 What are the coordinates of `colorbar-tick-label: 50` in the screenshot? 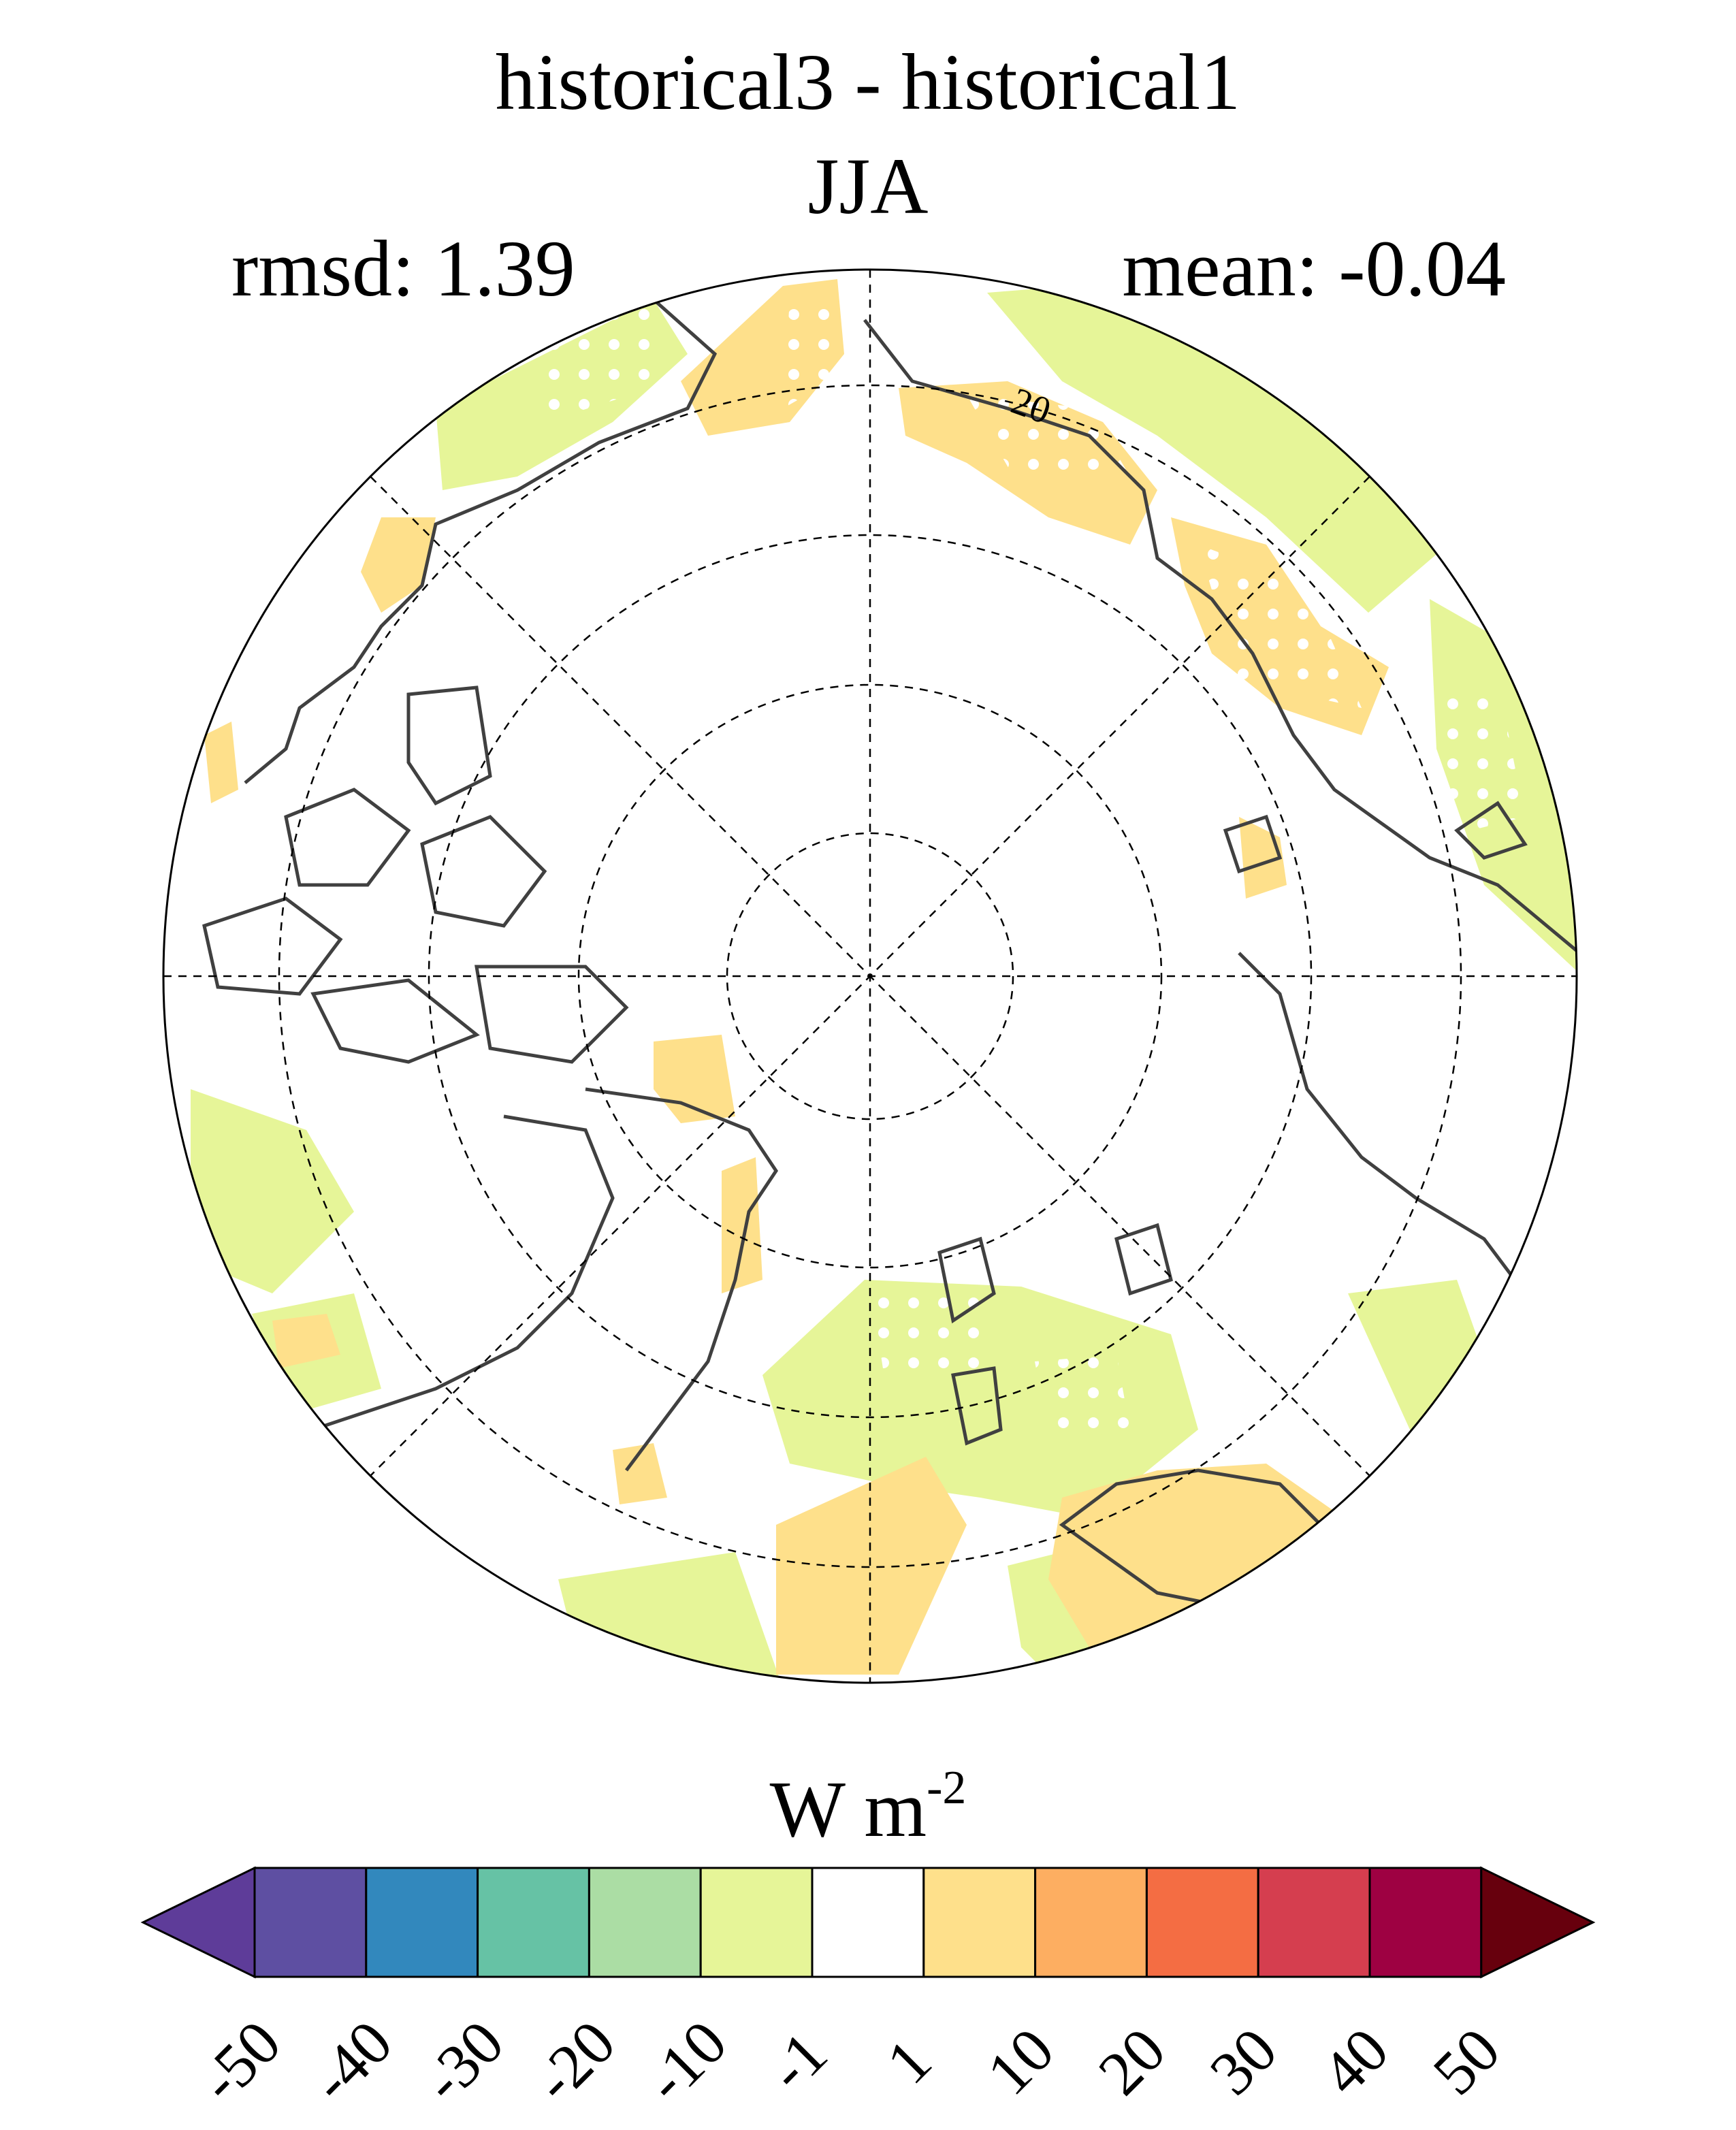 It's located at (1466, 2061).